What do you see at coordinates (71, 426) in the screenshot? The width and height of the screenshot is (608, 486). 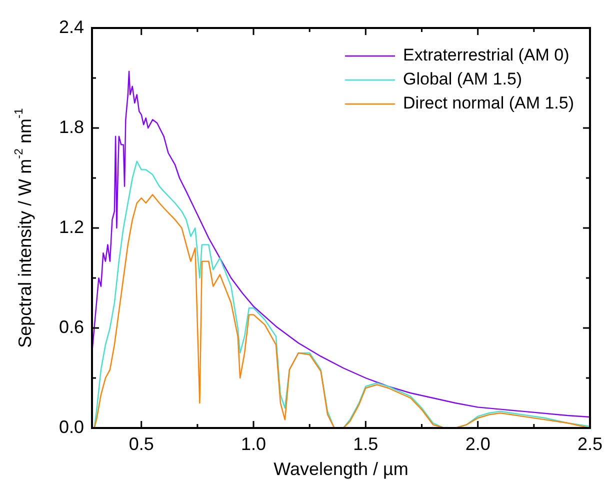 I see `y-tick-label: 0.0` at bounding box center [71, 426].